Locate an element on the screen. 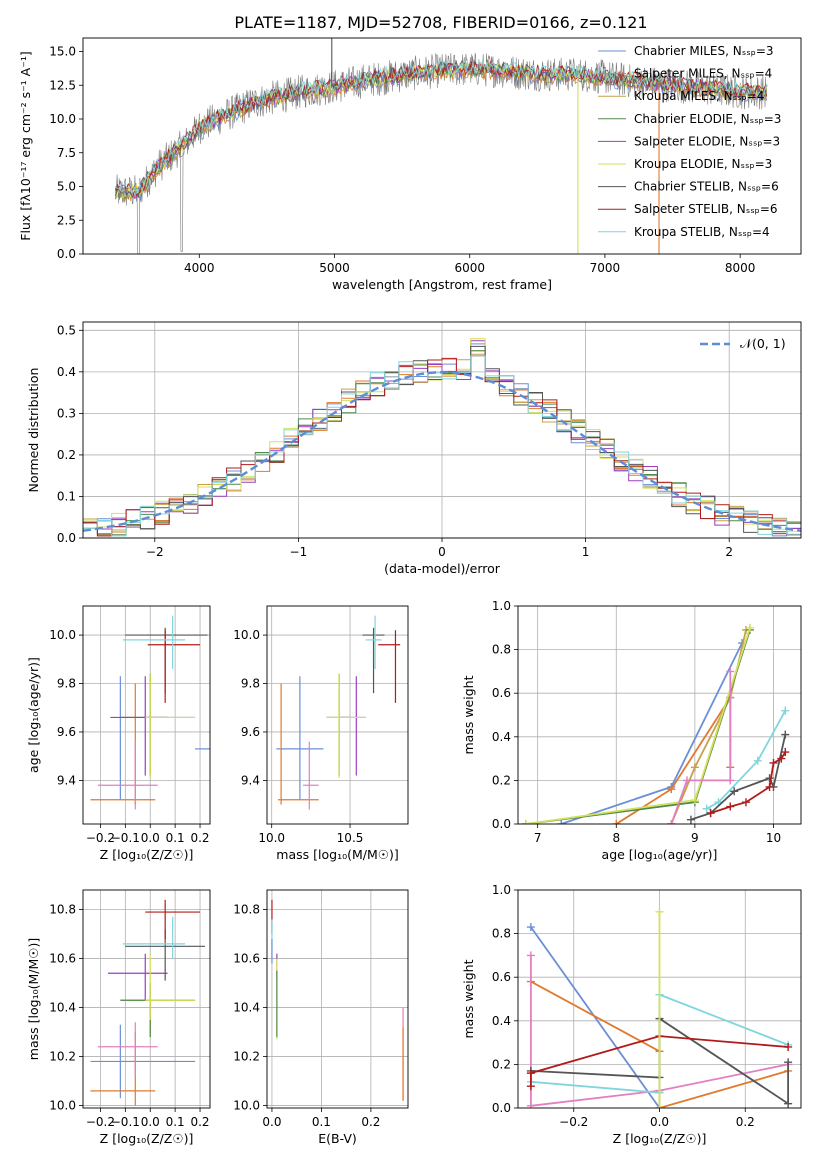 This screenshot has width=819, height=1170. x-tick-label: 9 is located at coordinates (695, 838).